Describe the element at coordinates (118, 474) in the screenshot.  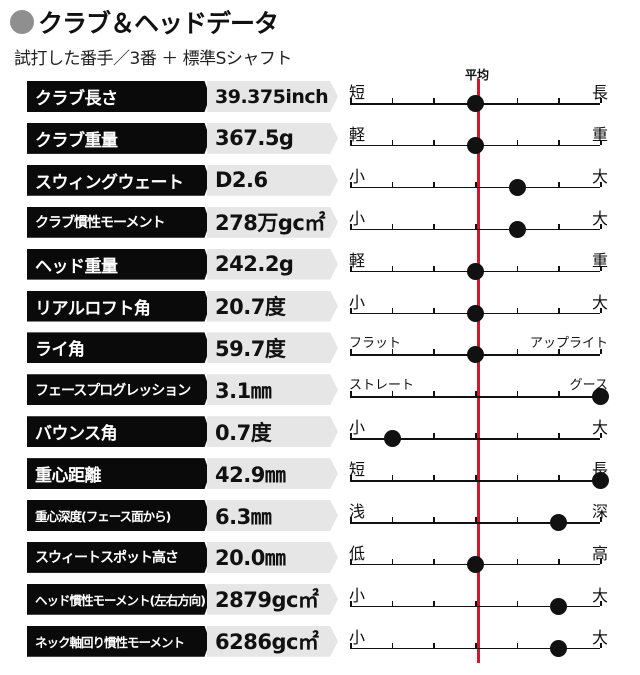
I see `row-label: 重心距離` at that location.